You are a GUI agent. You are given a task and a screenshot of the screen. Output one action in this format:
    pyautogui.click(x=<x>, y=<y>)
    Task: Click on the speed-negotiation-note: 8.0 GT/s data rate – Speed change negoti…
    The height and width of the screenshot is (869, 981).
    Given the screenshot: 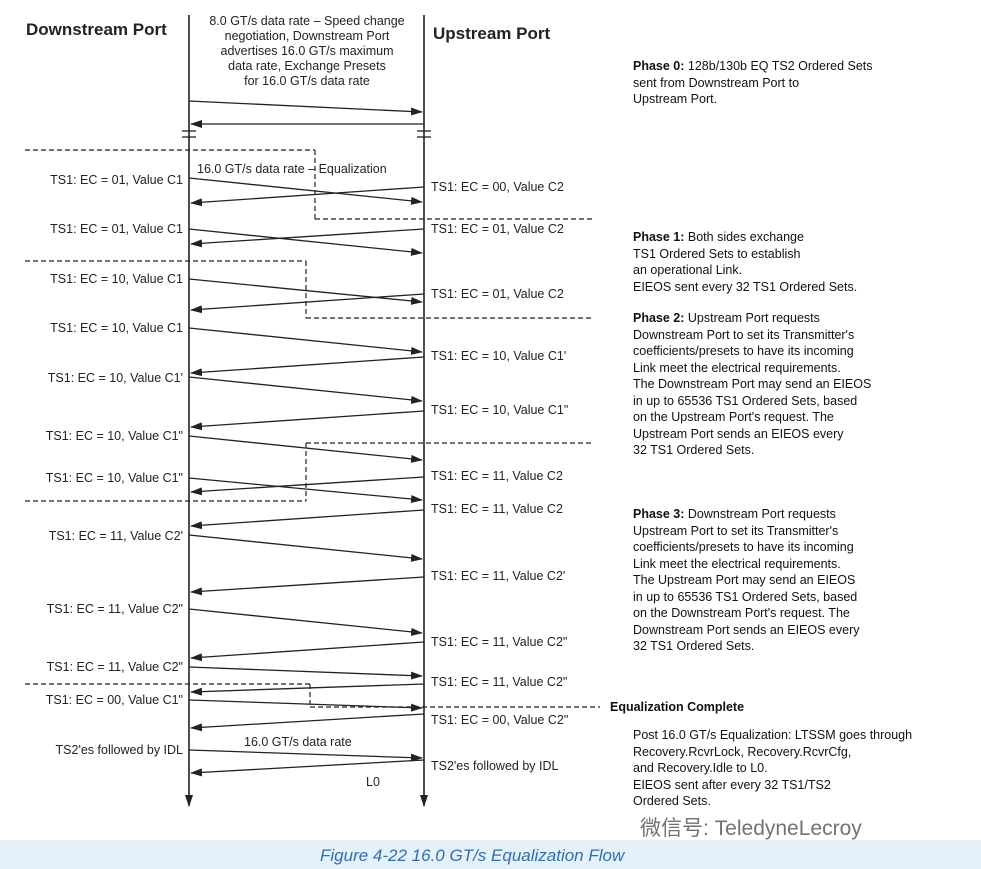 What is the action you would take?
    pyautogui.click(x=307, y=51)
    